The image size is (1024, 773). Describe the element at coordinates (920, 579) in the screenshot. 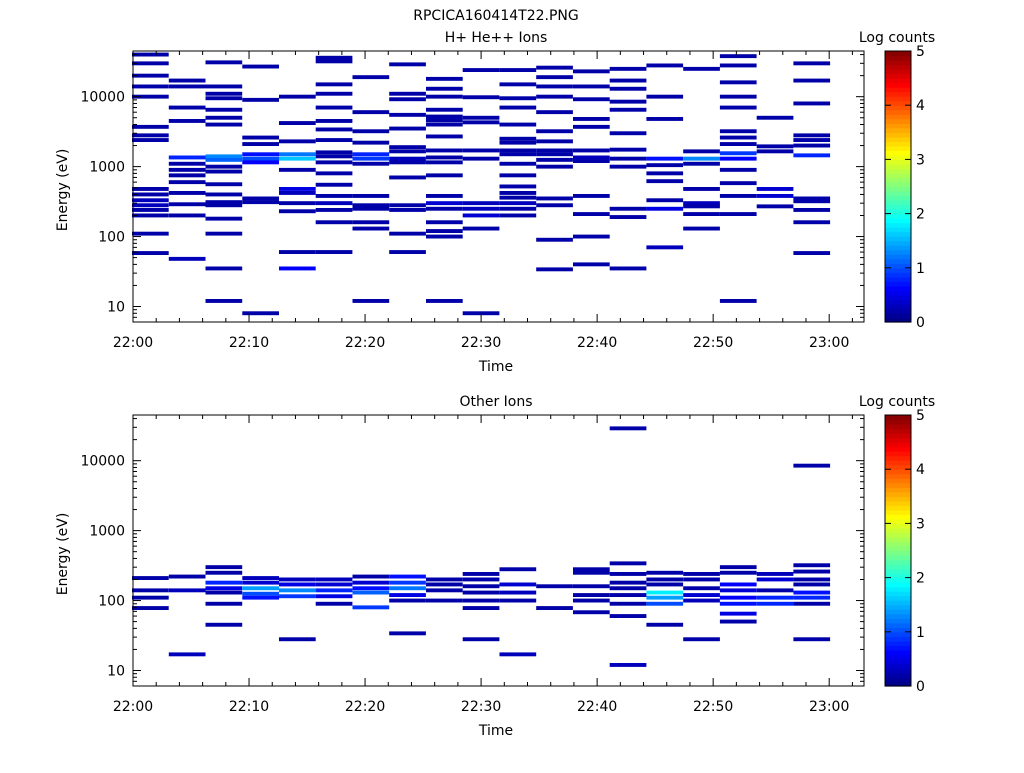

I see `colorbar-tick-label: 2` at that location.